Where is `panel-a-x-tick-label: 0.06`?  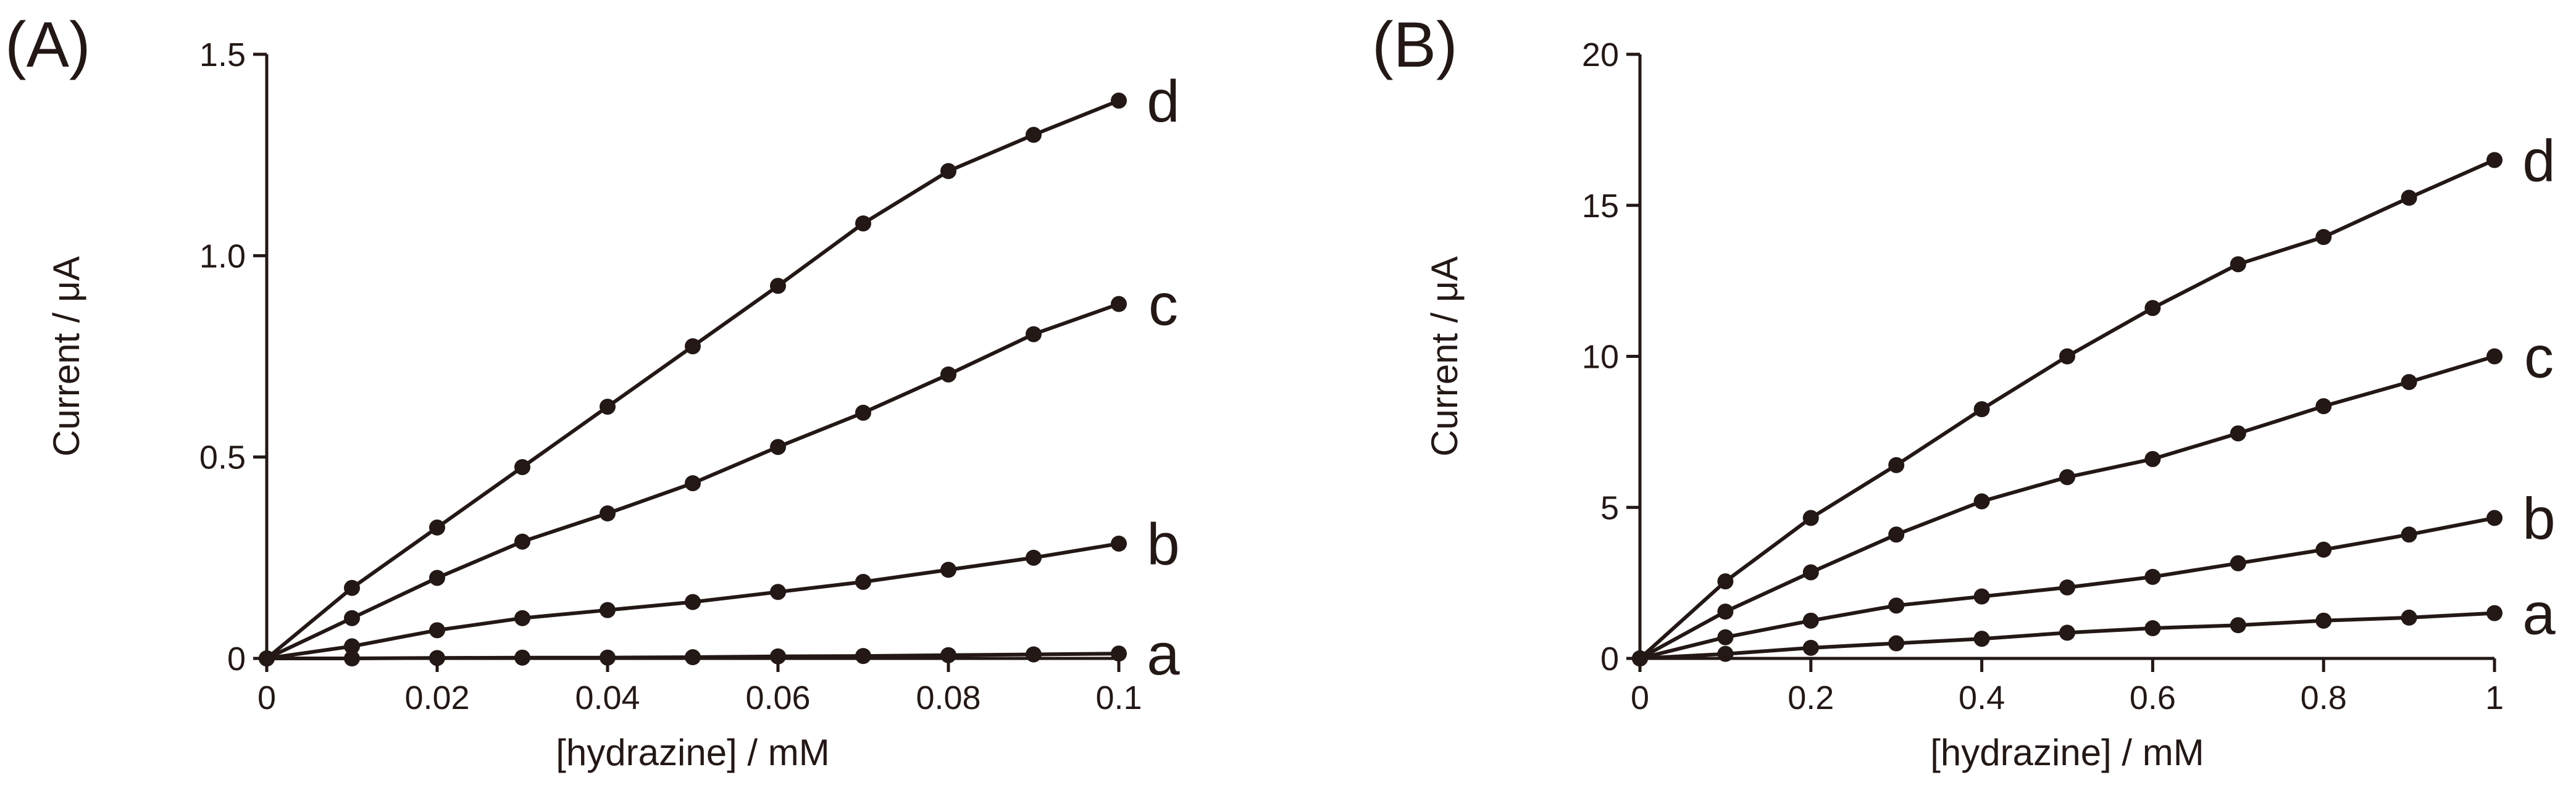
panel-a-x-tick-label: 0.06 is located at coordinates (778, 697).